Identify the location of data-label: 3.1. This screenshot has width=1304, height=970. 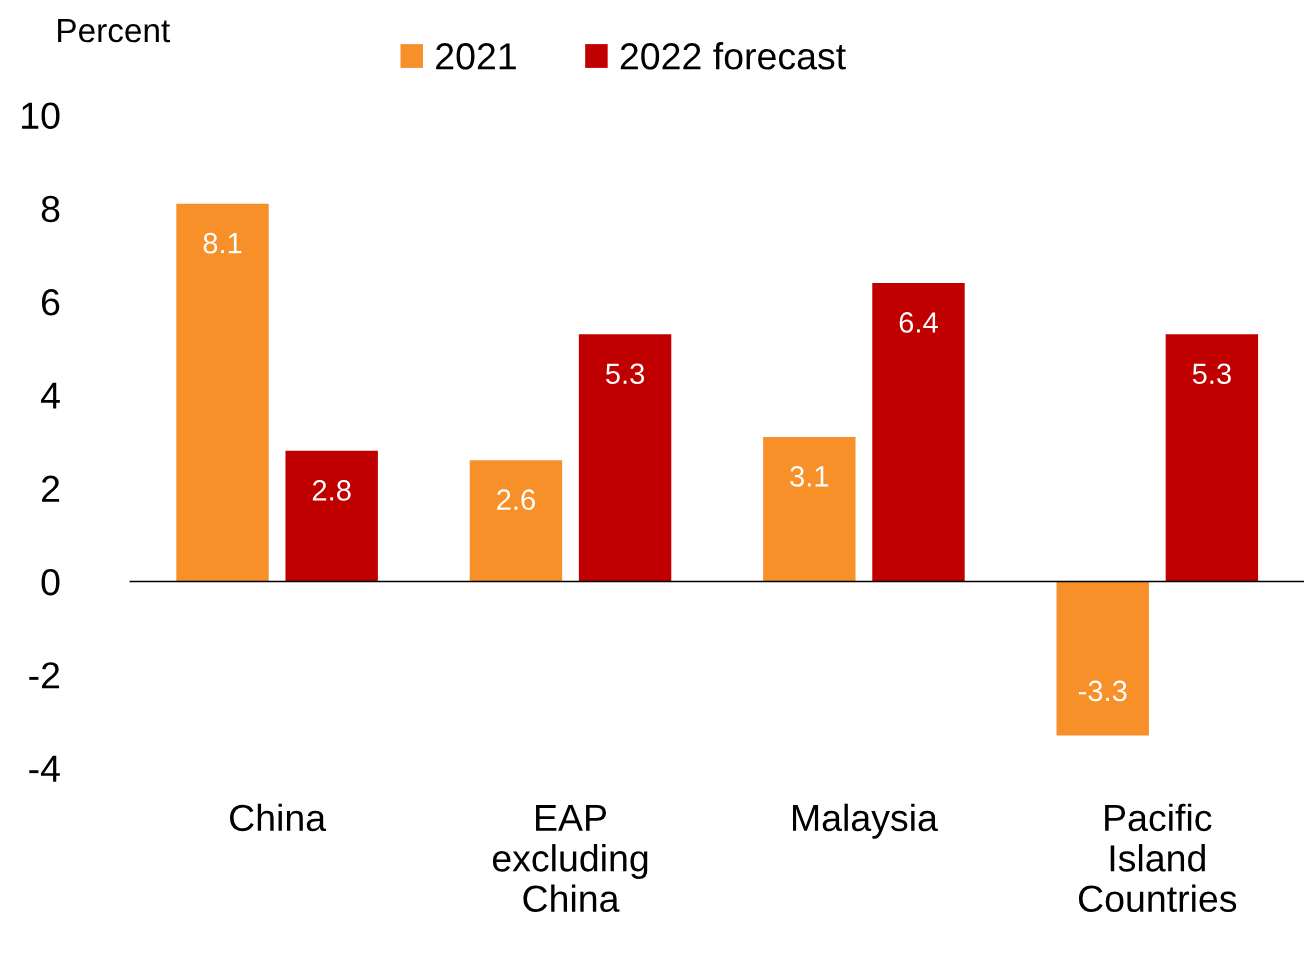
(809, 476).